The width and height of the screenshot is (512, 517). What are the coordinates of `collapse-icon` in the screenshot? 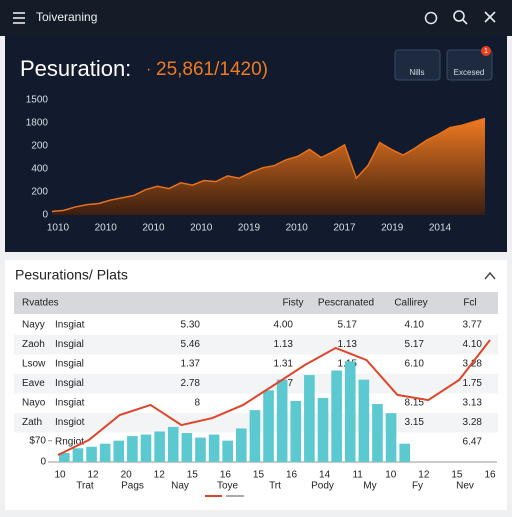 It's located at (490, 275).